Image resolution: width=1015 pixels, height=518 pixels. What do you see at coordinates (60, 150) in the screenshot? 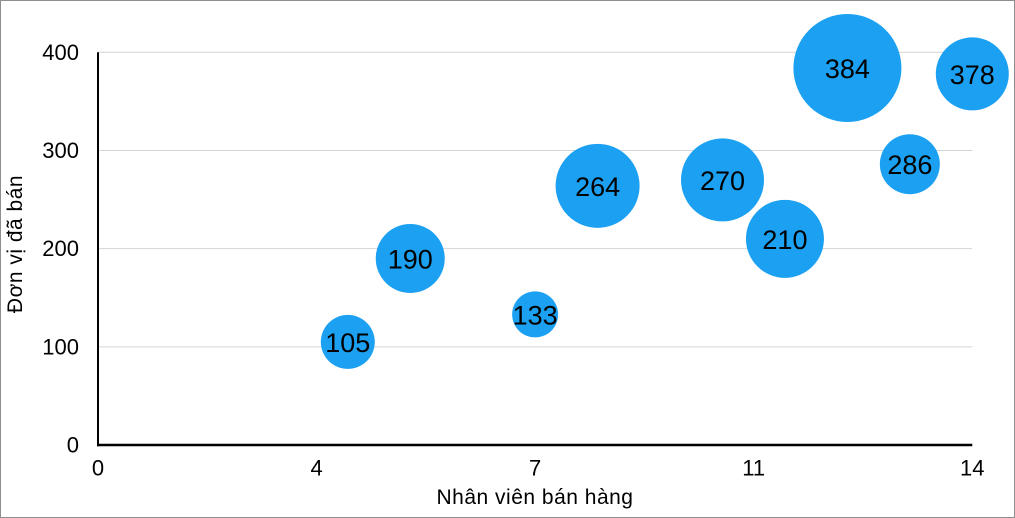
I see `y-tick-label: 300` at bounding box center [60, 150].